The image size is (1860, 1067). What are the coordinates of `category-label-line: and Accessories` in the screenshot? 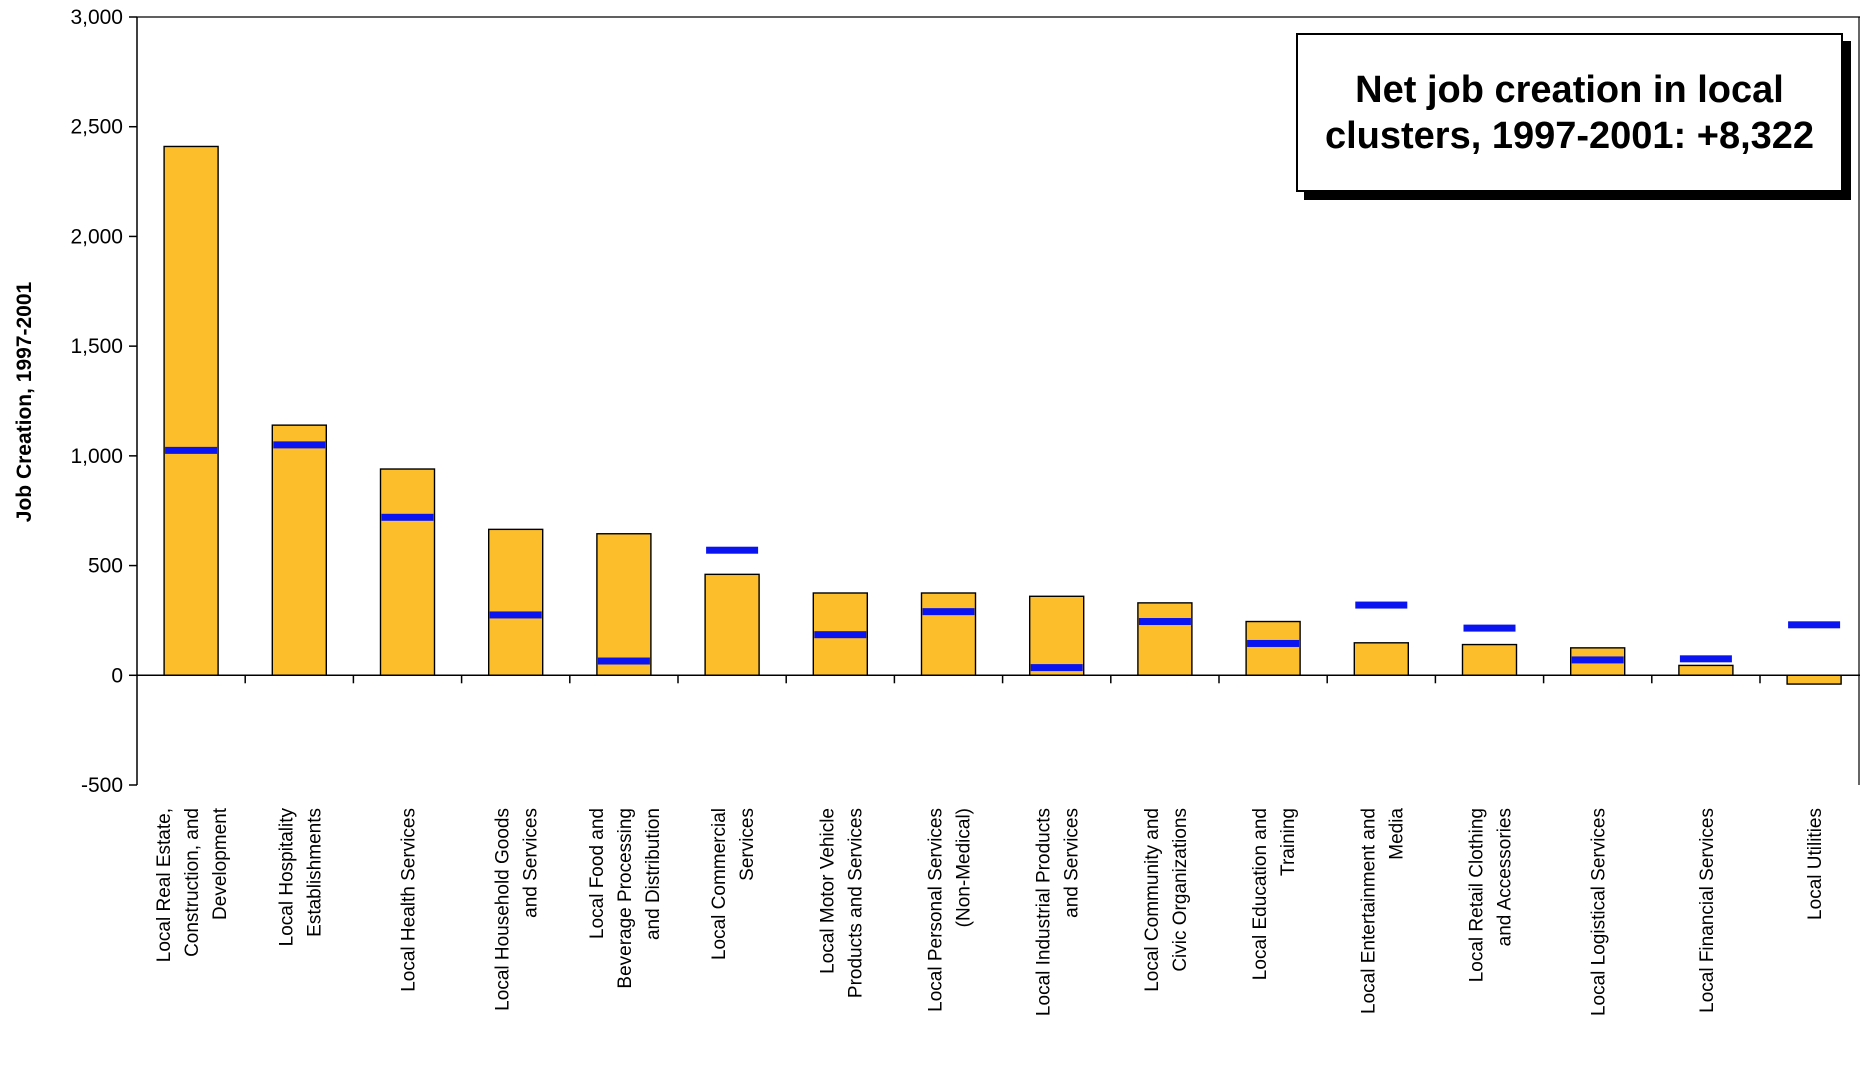 It's located at (1505, 877).